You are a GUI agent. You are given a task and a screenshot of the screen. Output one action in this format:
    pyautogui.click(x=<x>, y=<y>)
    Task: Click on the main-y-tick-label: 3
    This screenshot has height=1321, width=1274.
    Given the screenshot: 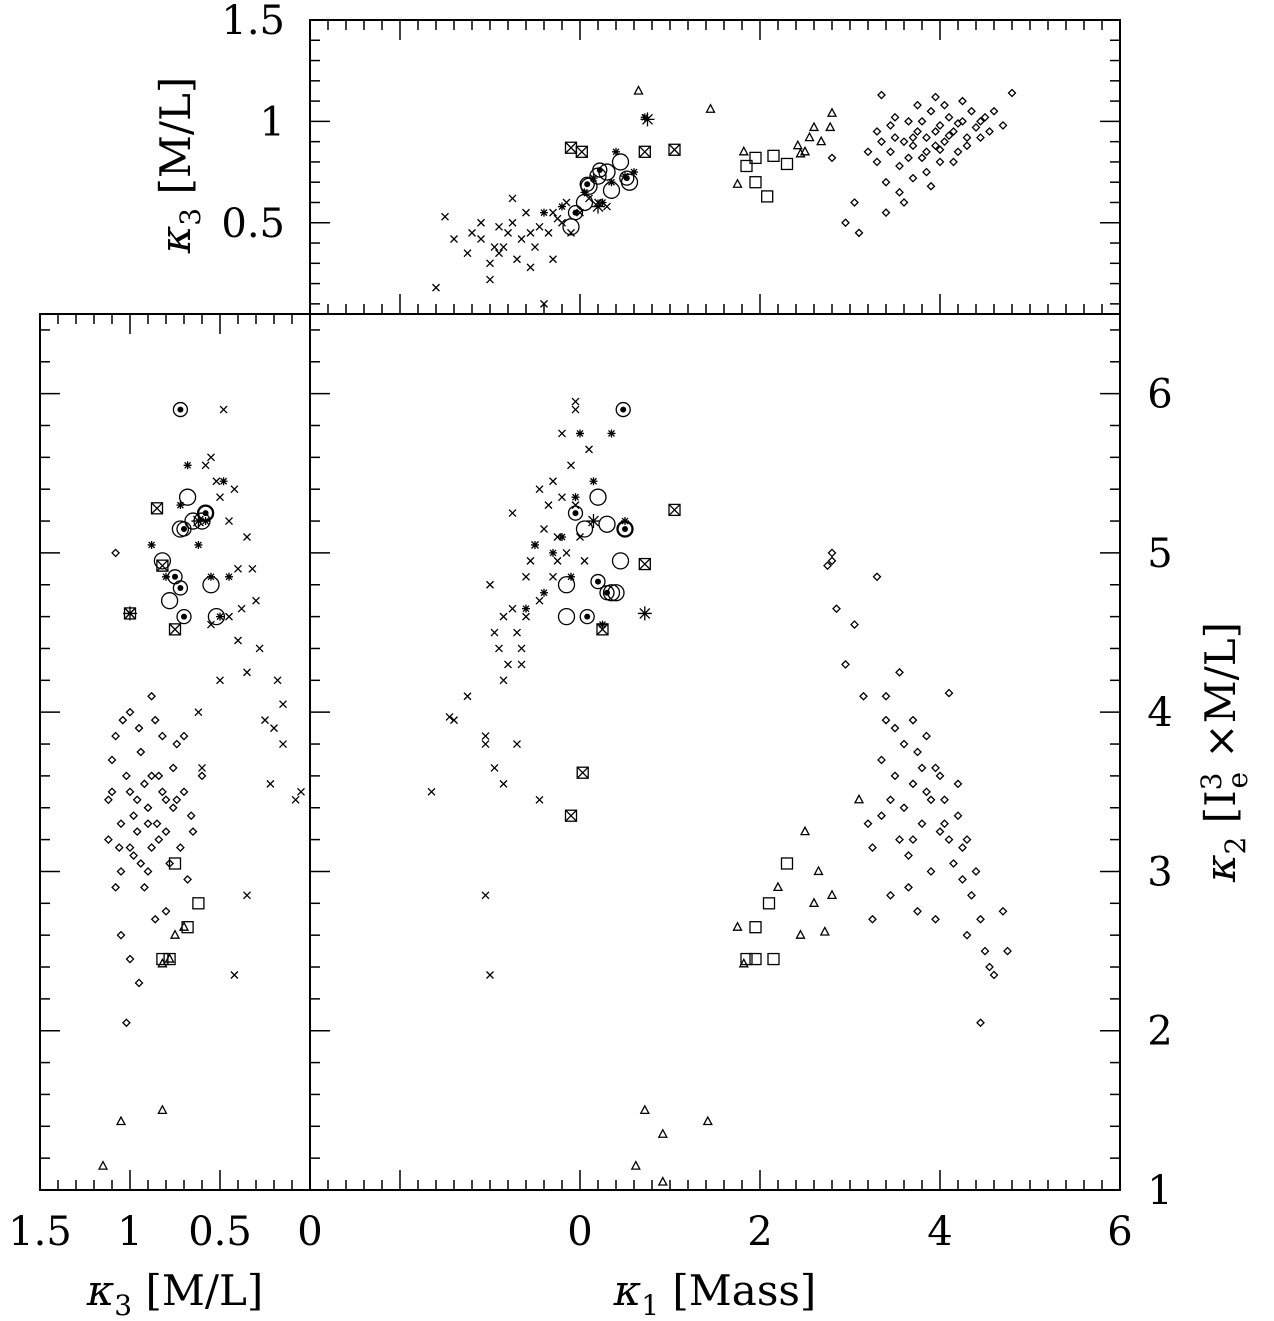 What is the action you would take?
    pyautogui.click(x=1159, y=872)
    